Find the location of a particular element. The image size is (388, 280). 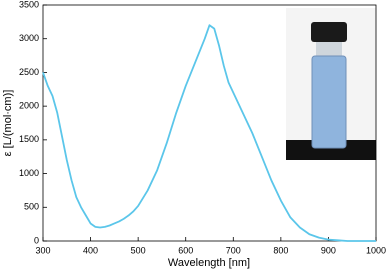

y-tick-label: 2000 is located at coordinates (29, 106).